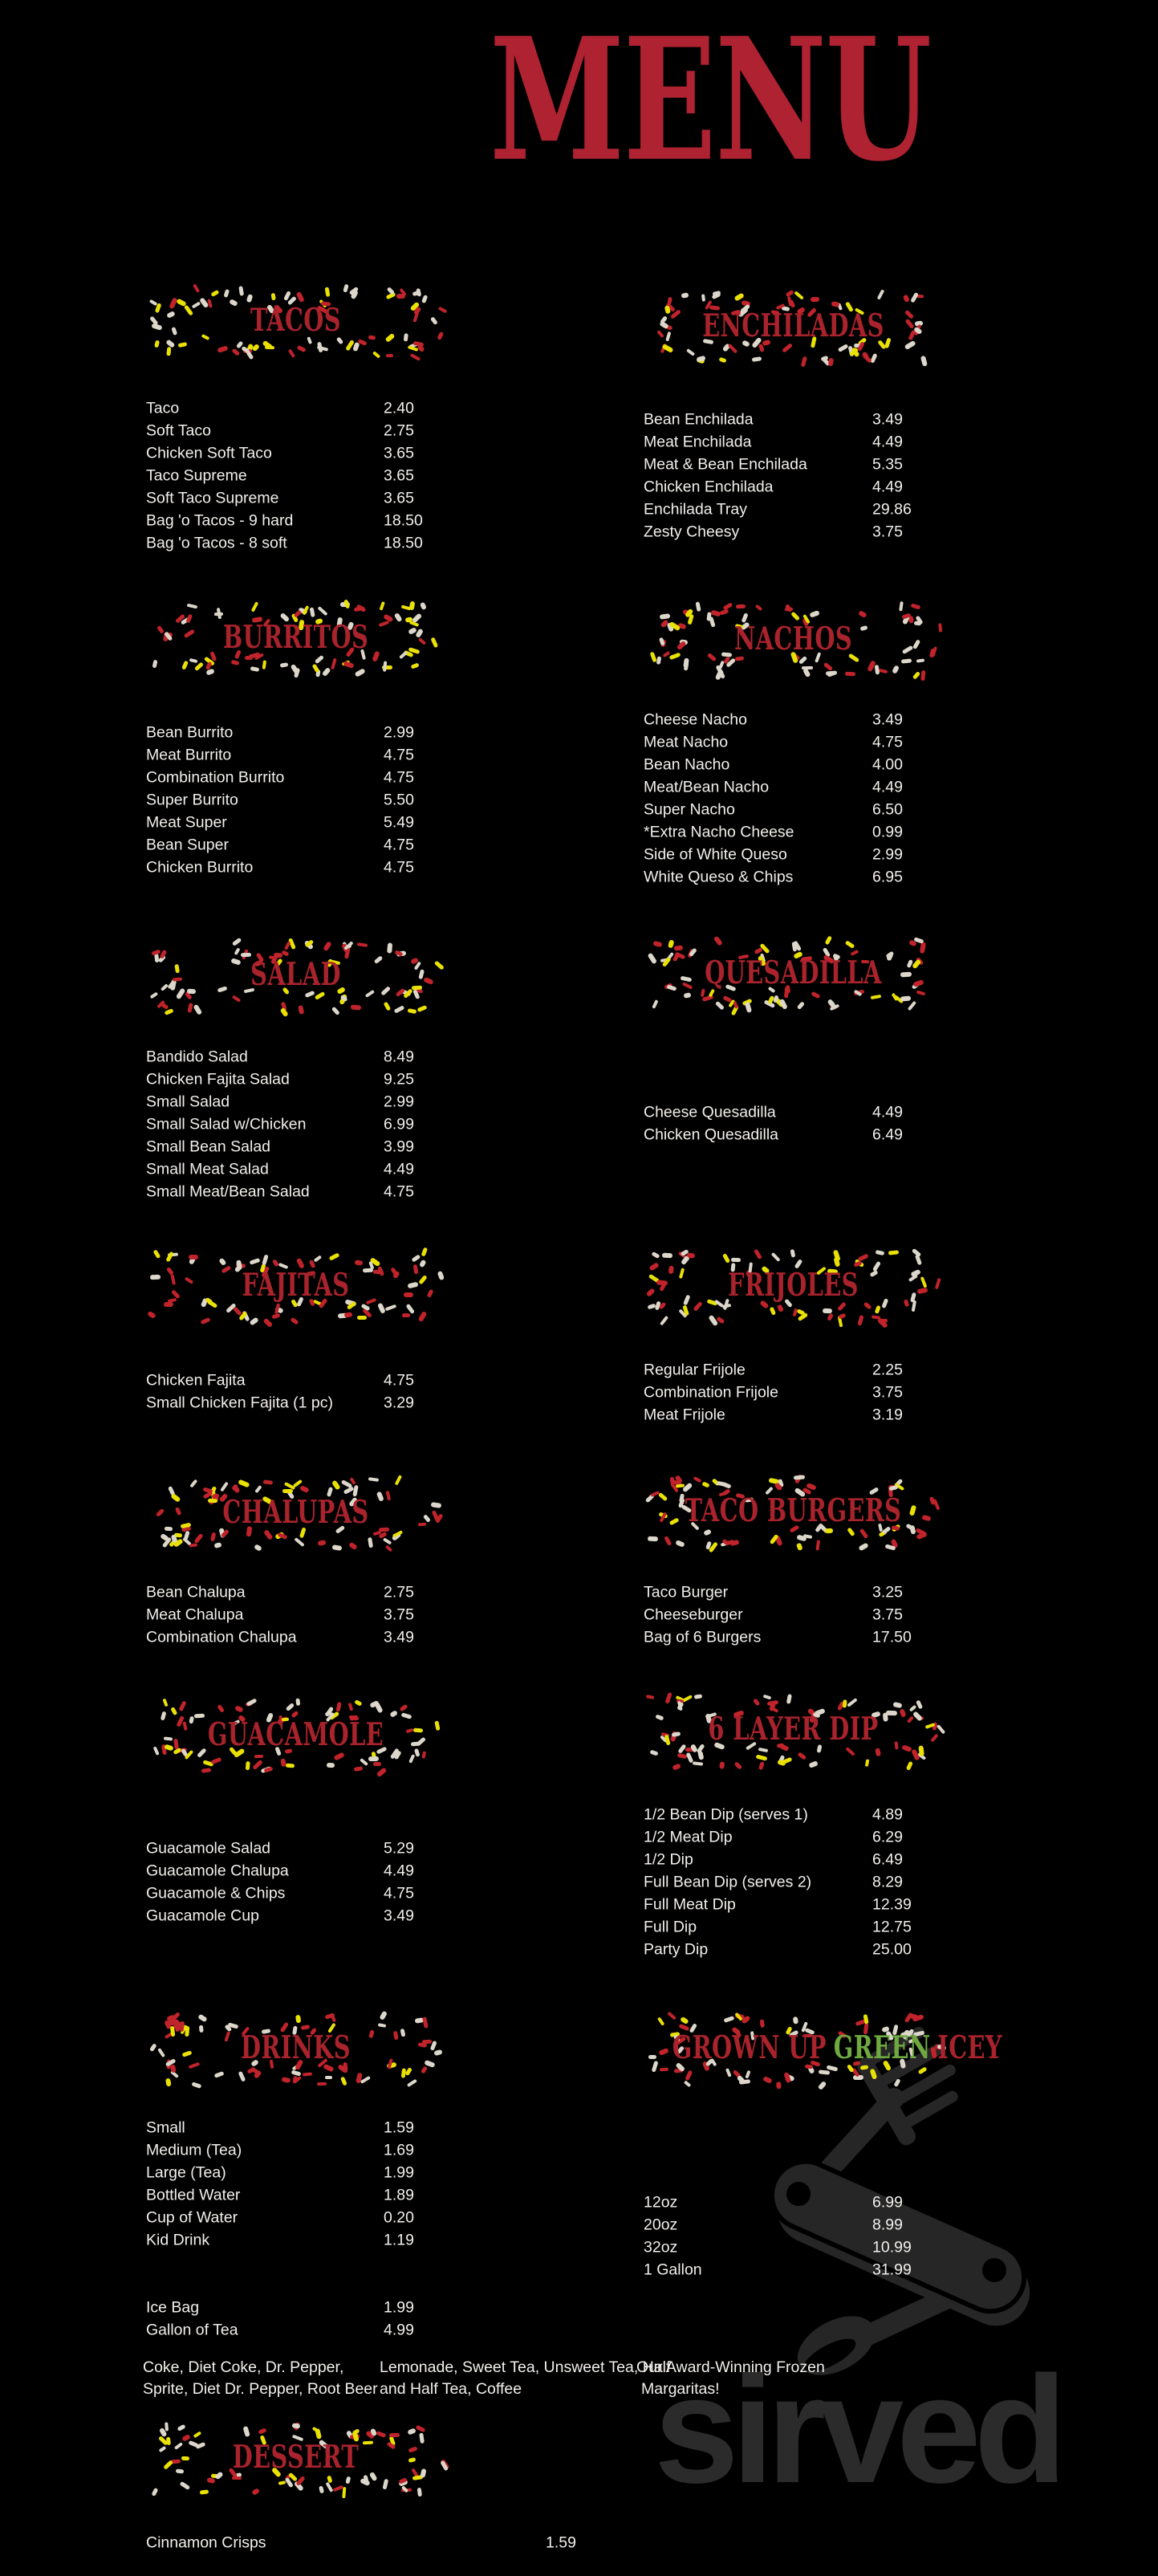 The image size is (1158, 2576). What do you see at coordinates (887, 855) in the screenshot?
I see `menu-item-price: 2.99` at bounding box center [887, 855].